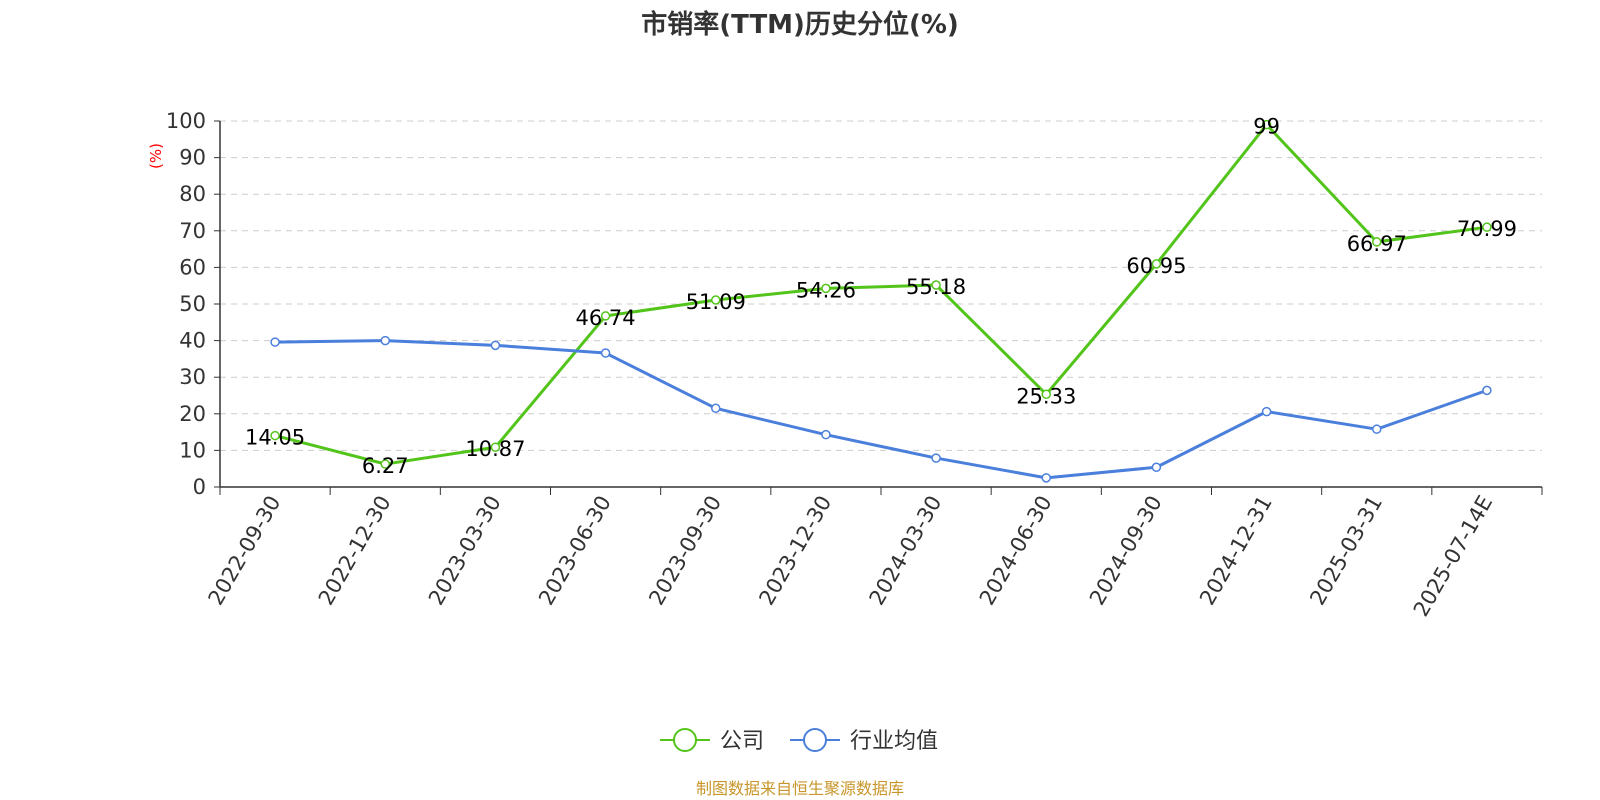  What do you see at coordinates (465, 551) in the screenshot?
I see `x-tick-label: 2023-03-30` at bounding box center [465, 551].